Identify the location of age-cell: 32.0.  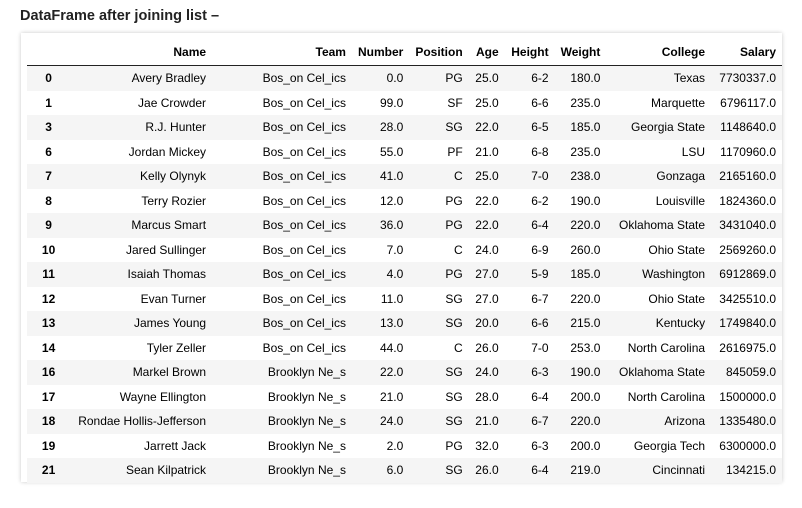
(487, 445).